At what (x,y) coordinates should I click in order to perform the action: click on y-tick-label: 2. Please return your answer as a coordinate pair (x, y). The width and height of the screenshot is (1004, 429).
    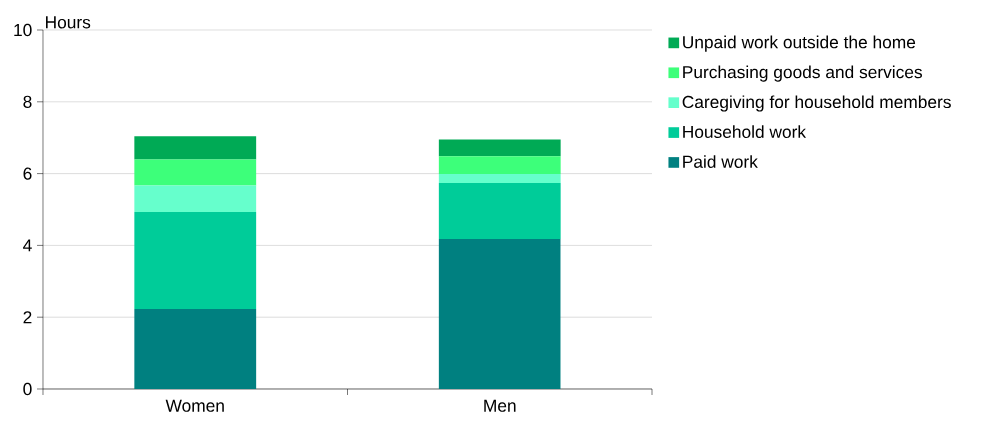
    Looking at the image, I should click on (27, 317).